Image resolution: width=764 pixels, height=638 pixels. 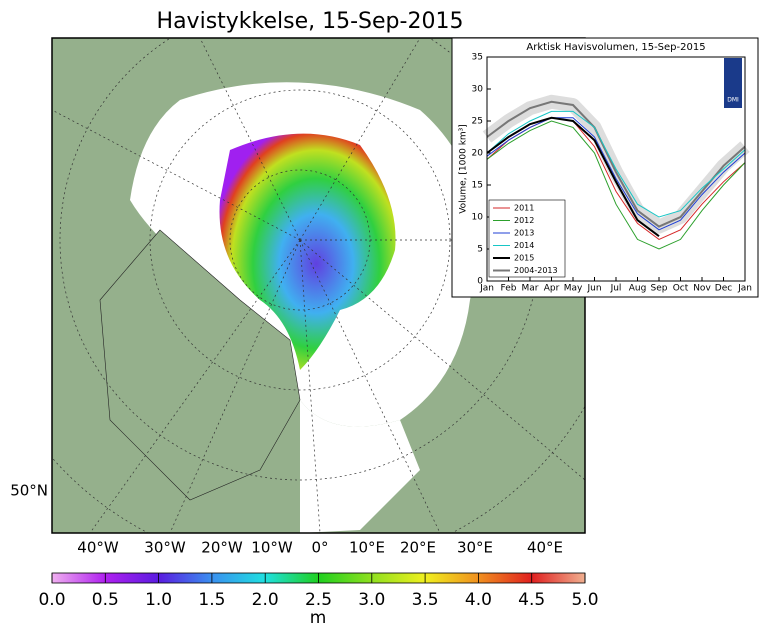 I want to click on map-title: Havistykkelse, 15-Sep-2015, so click(x=310, y=21).